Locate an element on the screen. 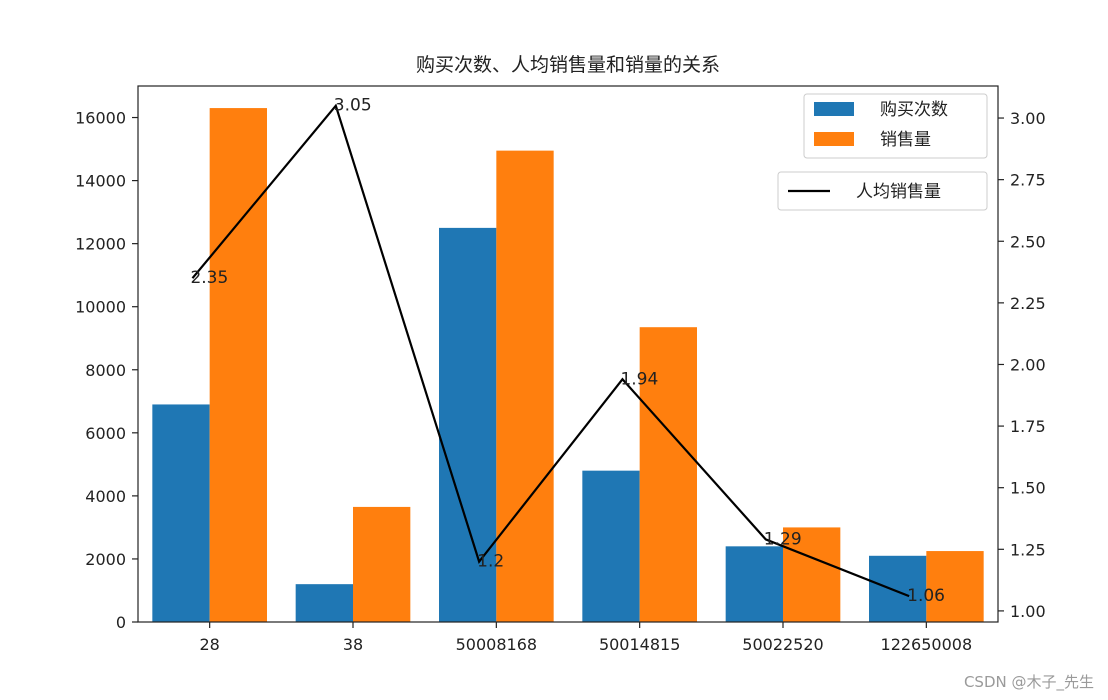 This screenshot has height=700, width=1108. chart-title: 购买次数、人均销售量和销量的关系 is located at coordinates (568, 65).